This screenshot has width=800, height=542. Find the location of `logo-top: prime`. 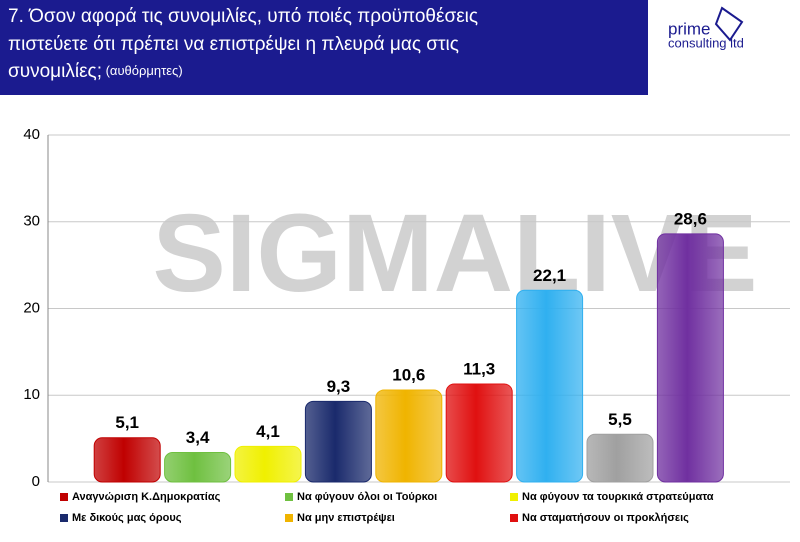

logo-top: prime is located at coordinates (689, 28).